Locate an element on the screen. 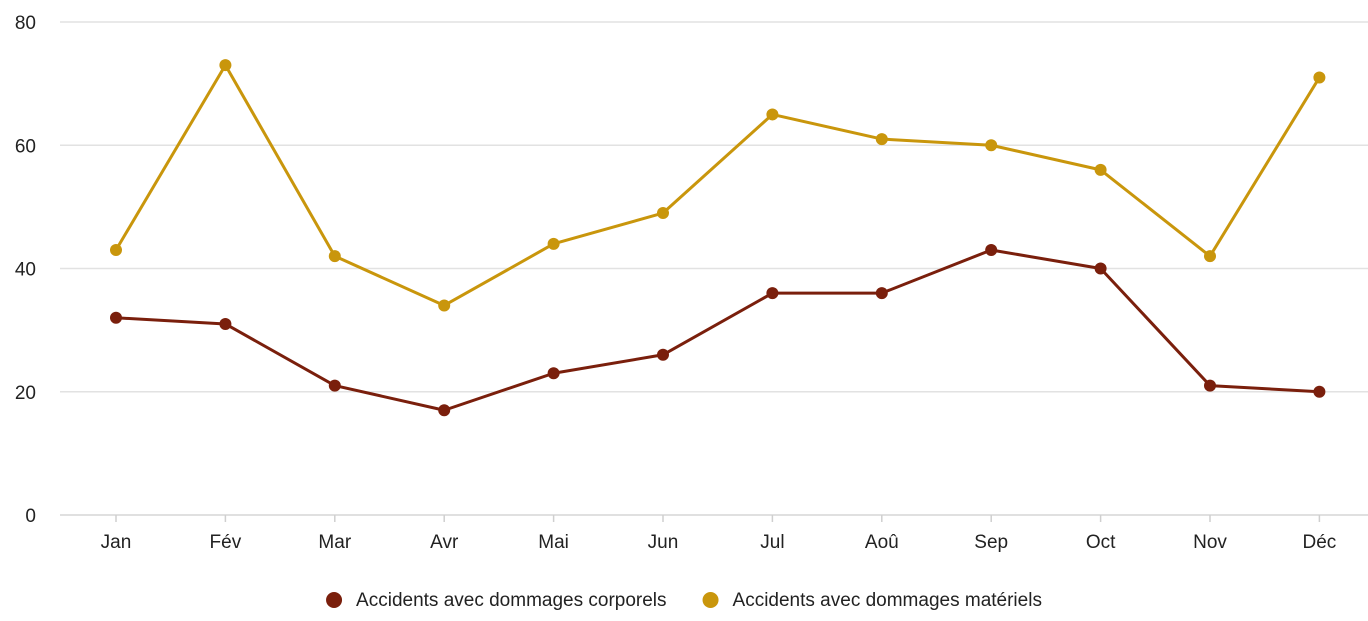 This screenshot has width=1368, height=621. x-tick-label: Mai is located at coordinates (553, 542).